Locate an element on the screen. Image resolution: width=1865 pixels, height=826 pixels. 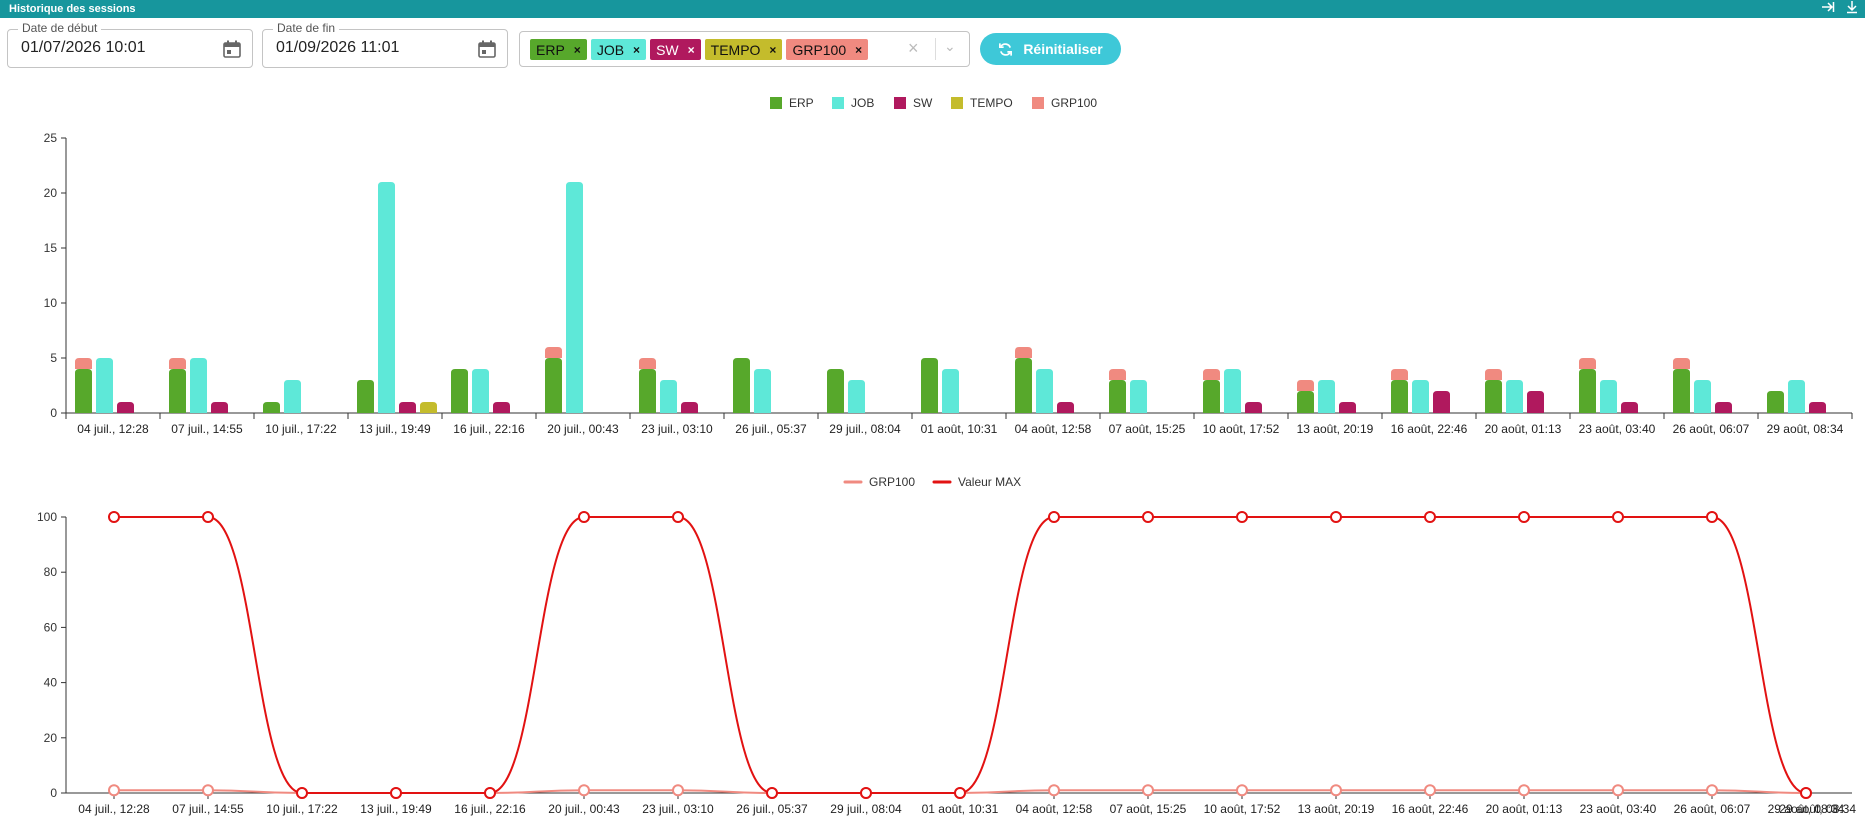
divider is located at coordinates (935, 49).